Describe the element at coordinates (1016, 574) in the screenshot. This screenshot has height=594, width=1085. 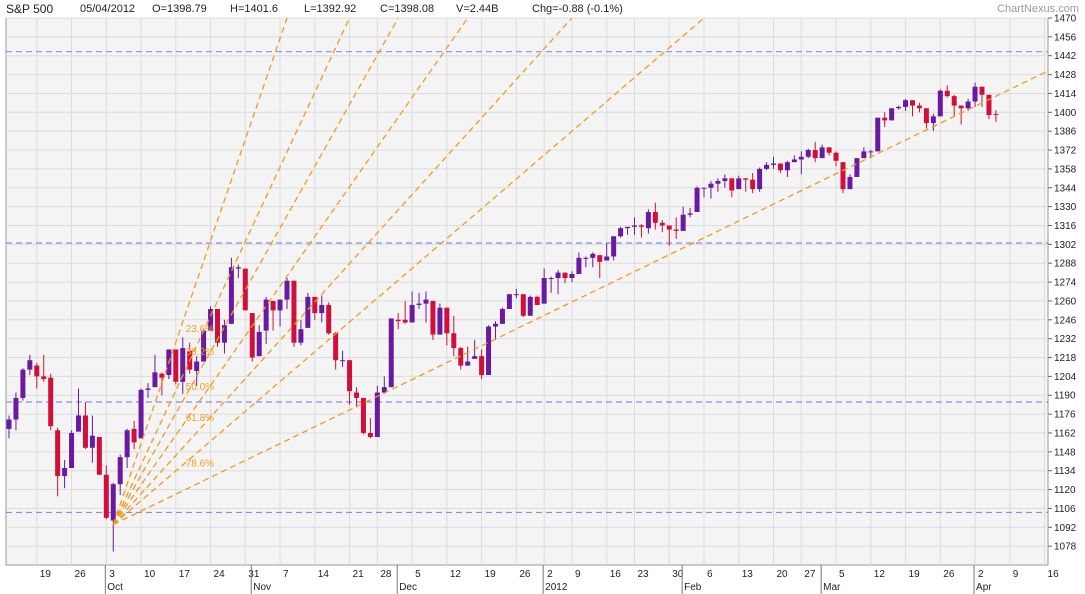
I see `x-tick-label: 9` at that location.